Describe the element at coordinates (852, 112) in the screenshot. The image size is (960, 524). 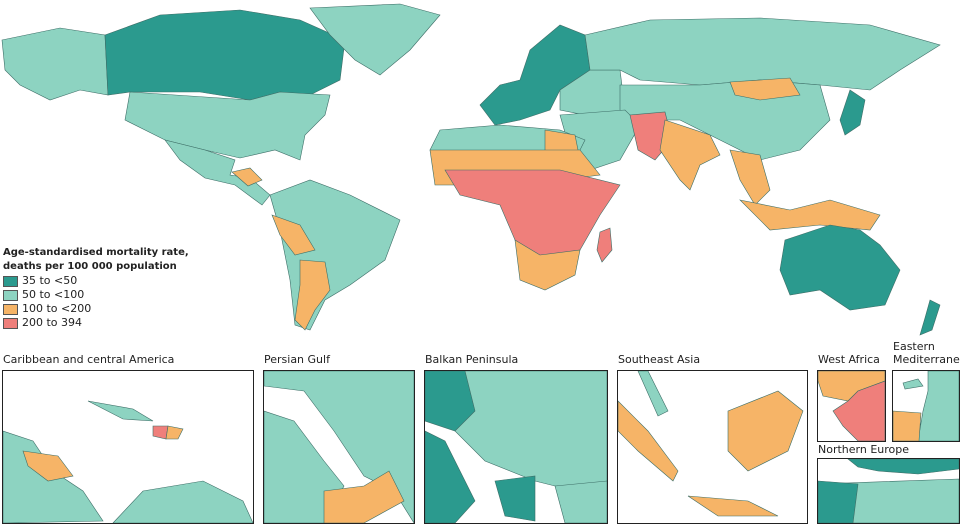
I see `region-japan` at that location.